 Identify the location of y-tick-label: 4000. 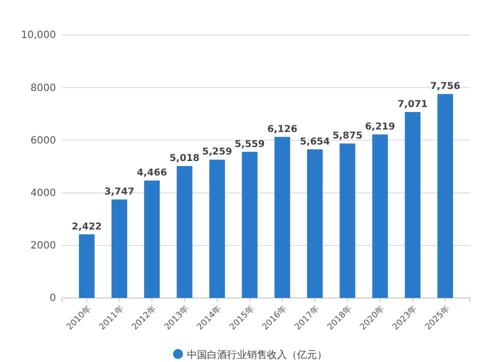
(43, 193).